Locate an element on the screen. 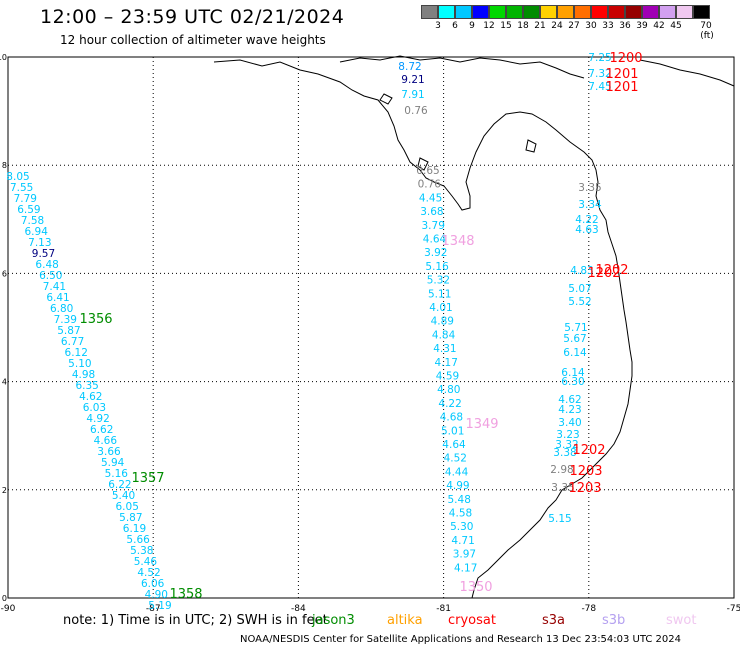 This screenshot has width=740, height=650. y-tick-label: 10 is located at coordinates (3, 57).